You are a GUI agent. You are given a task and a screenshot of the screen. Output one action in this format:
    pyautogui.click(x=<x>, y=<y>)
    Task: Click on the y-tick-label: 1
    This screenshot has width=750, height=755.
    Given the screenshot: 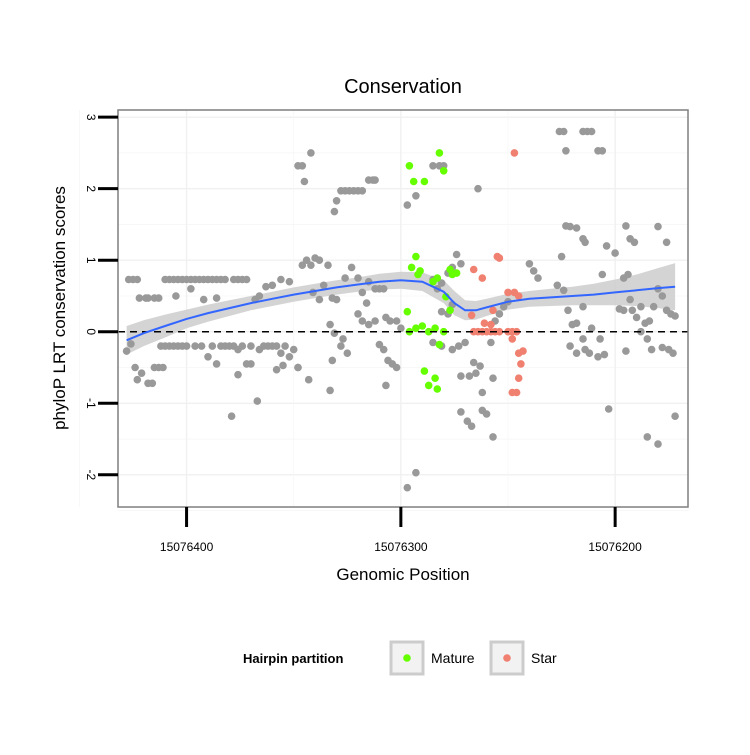 What is the action you would take?
    pyautogui.click(x=91, y=260)
    